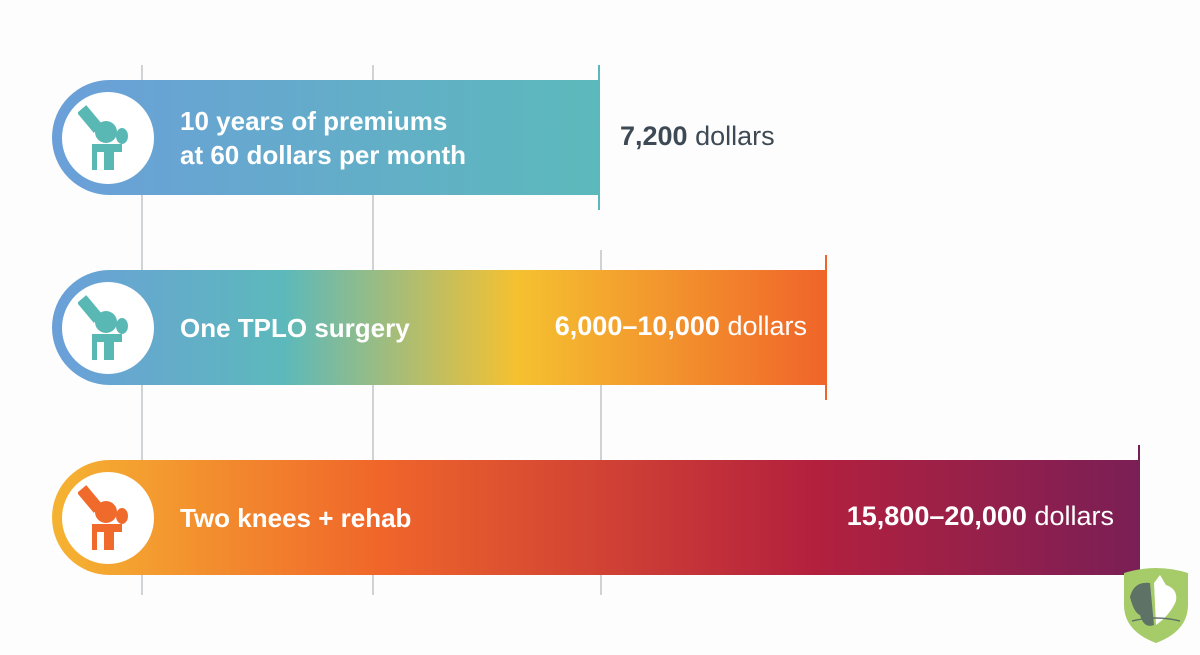 The image size is (1200, 655). Describe the element at coordinates (697, 136) in the screenshot. I see `value-label: 7,200 dollars` at that location.